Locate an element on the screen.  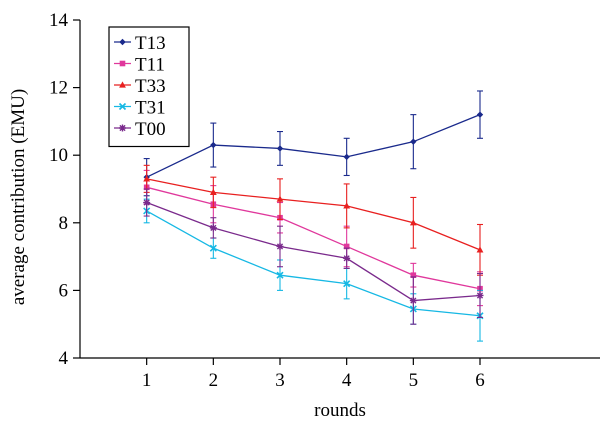
legend-item-t00: T00 is located at coordinates (140, 129).